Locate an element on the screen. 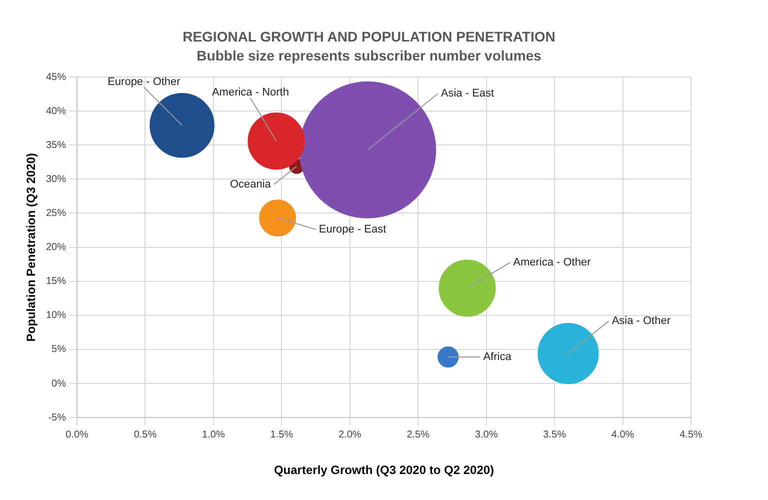 This screenshot has width=768, height=500. series-label: Europe - Other is located at coordinates (144, 82).